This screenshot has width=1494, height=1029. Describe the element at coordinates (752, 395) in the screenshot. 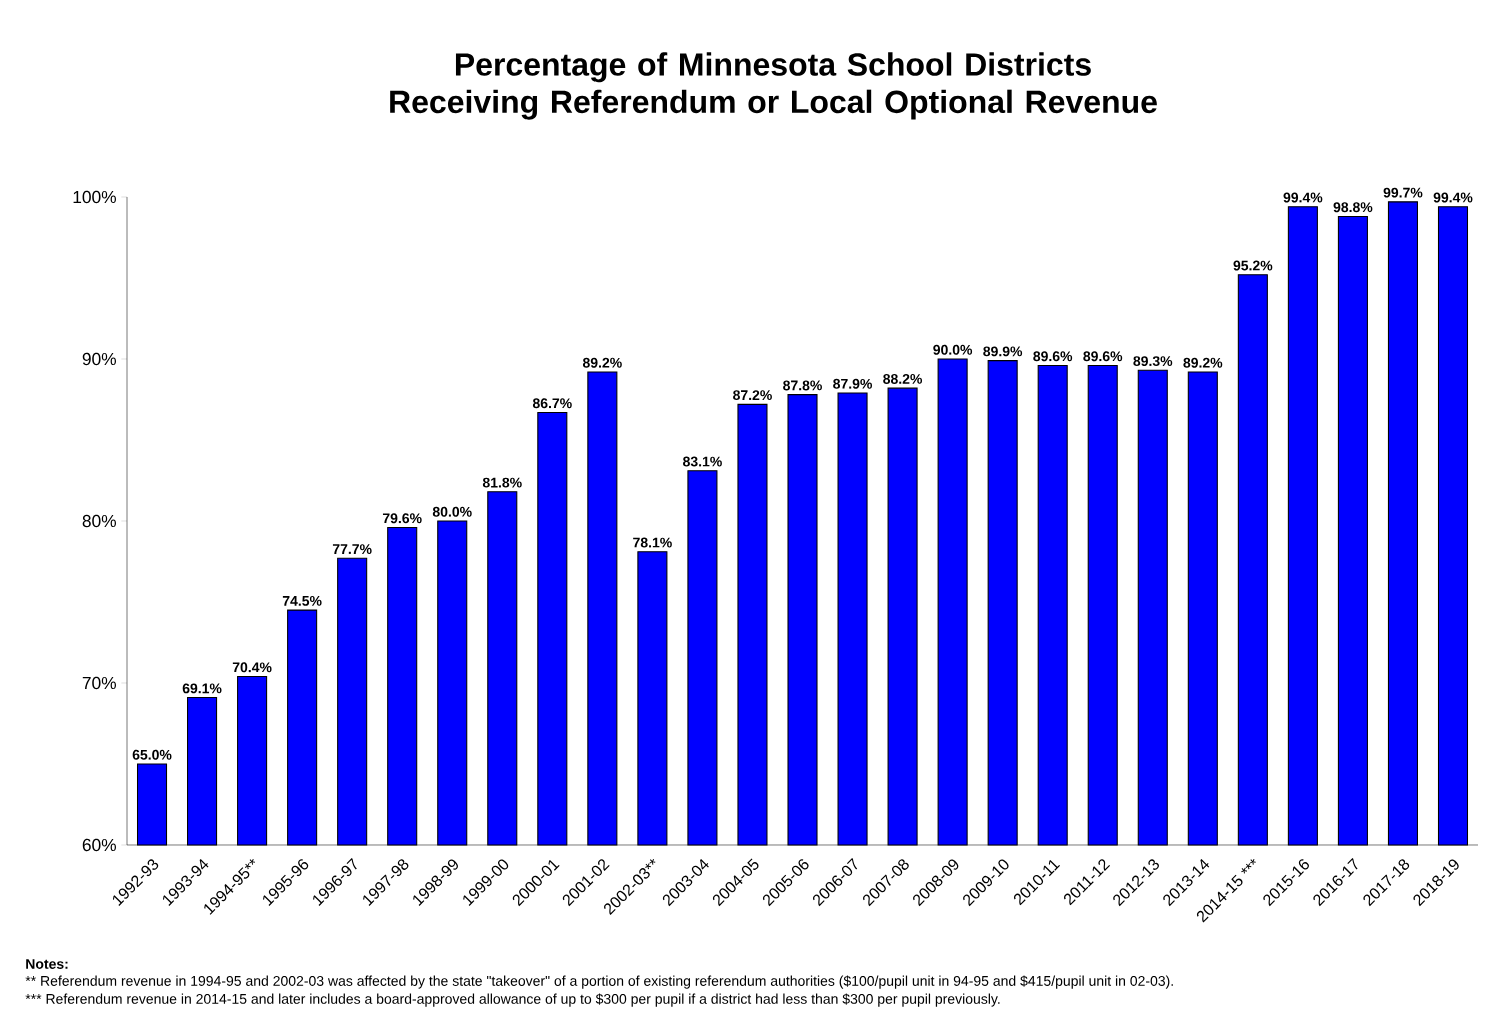

I see `data-label: 87.2%` at that location.